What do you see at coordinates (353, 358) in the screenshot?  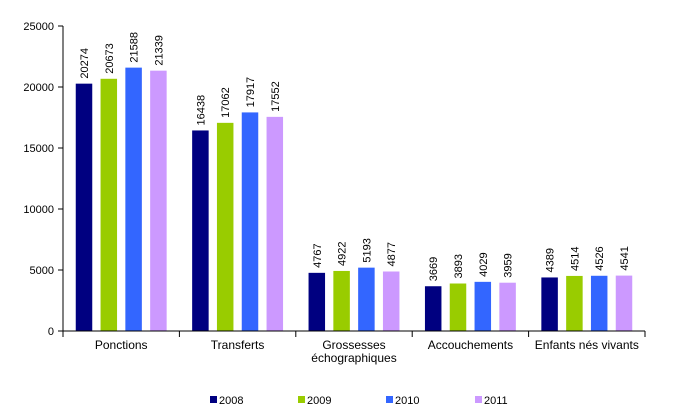 I see `x-category-label: échographiques` at bounding box center [353, 358].